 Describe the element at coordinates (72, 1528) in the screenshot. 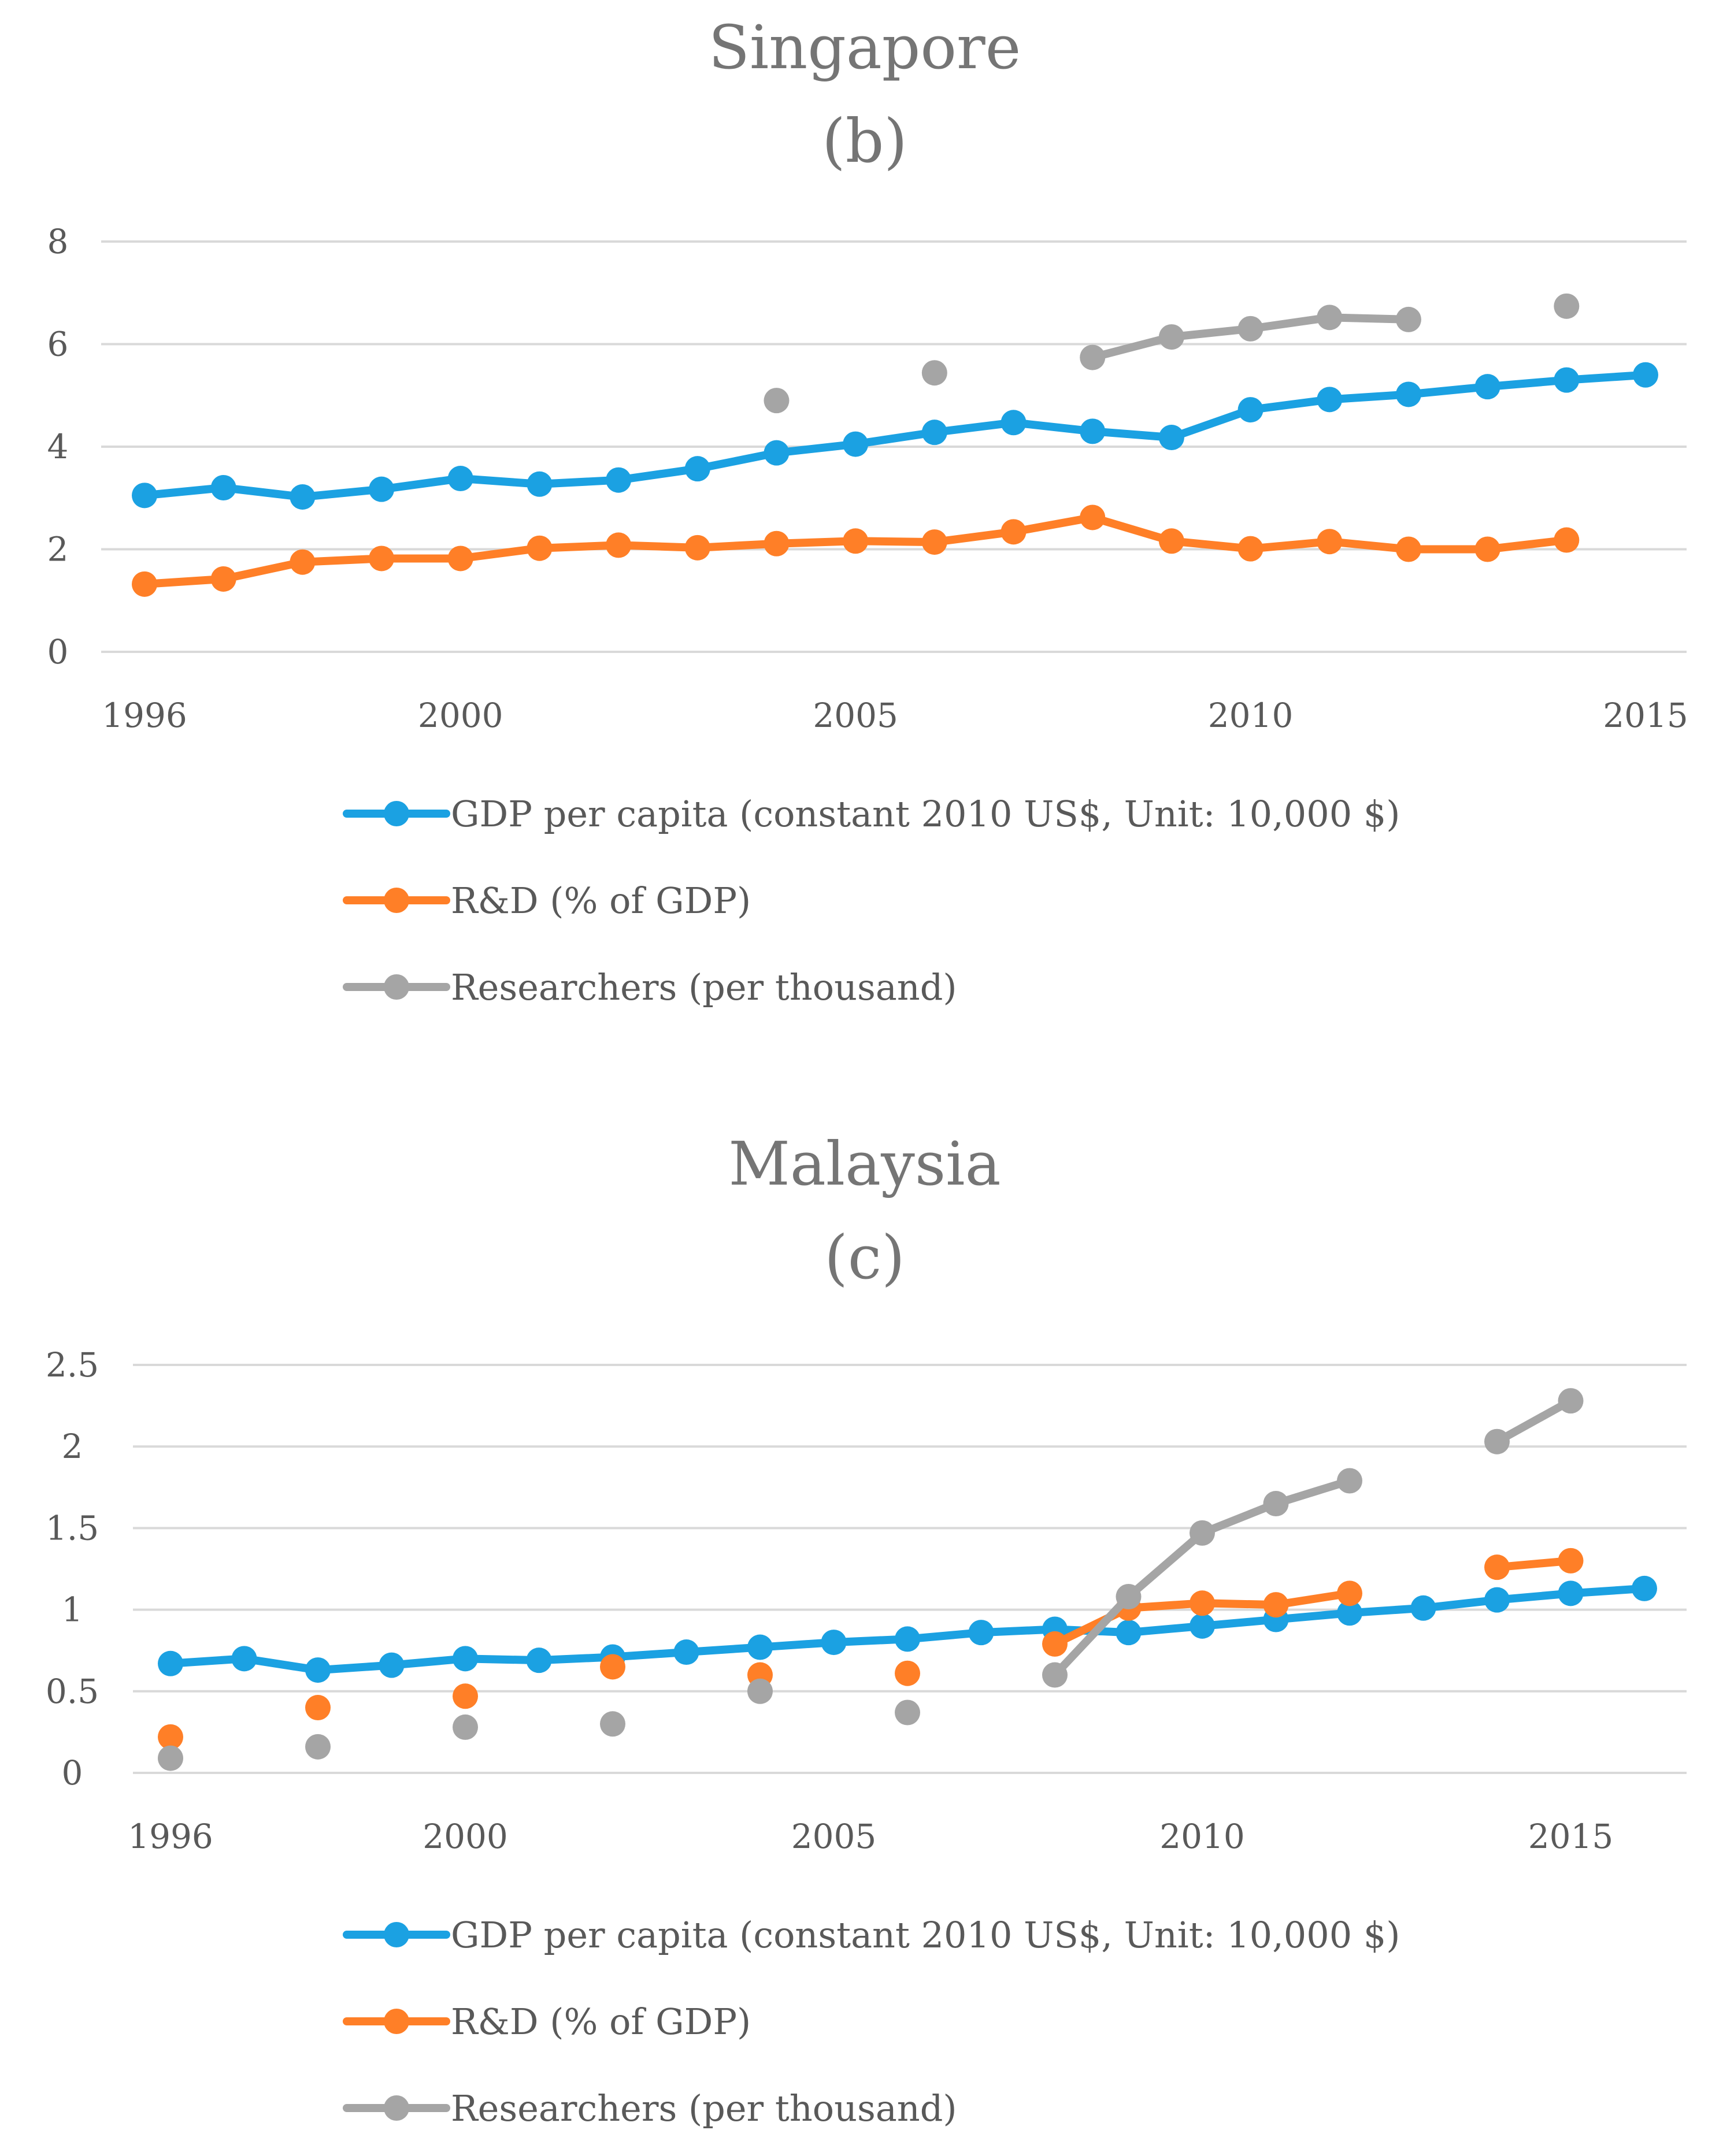

I see `y-tick-label: 1.5` at that location.